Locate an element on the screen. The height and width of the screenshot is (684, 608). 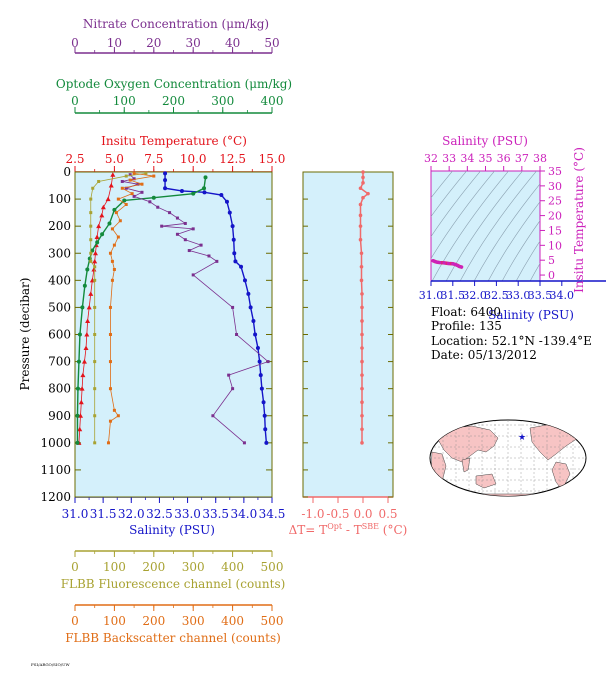
delta-axis: -1.0 -0.5 0.0 0.5 is located at coordinates (349, 346).